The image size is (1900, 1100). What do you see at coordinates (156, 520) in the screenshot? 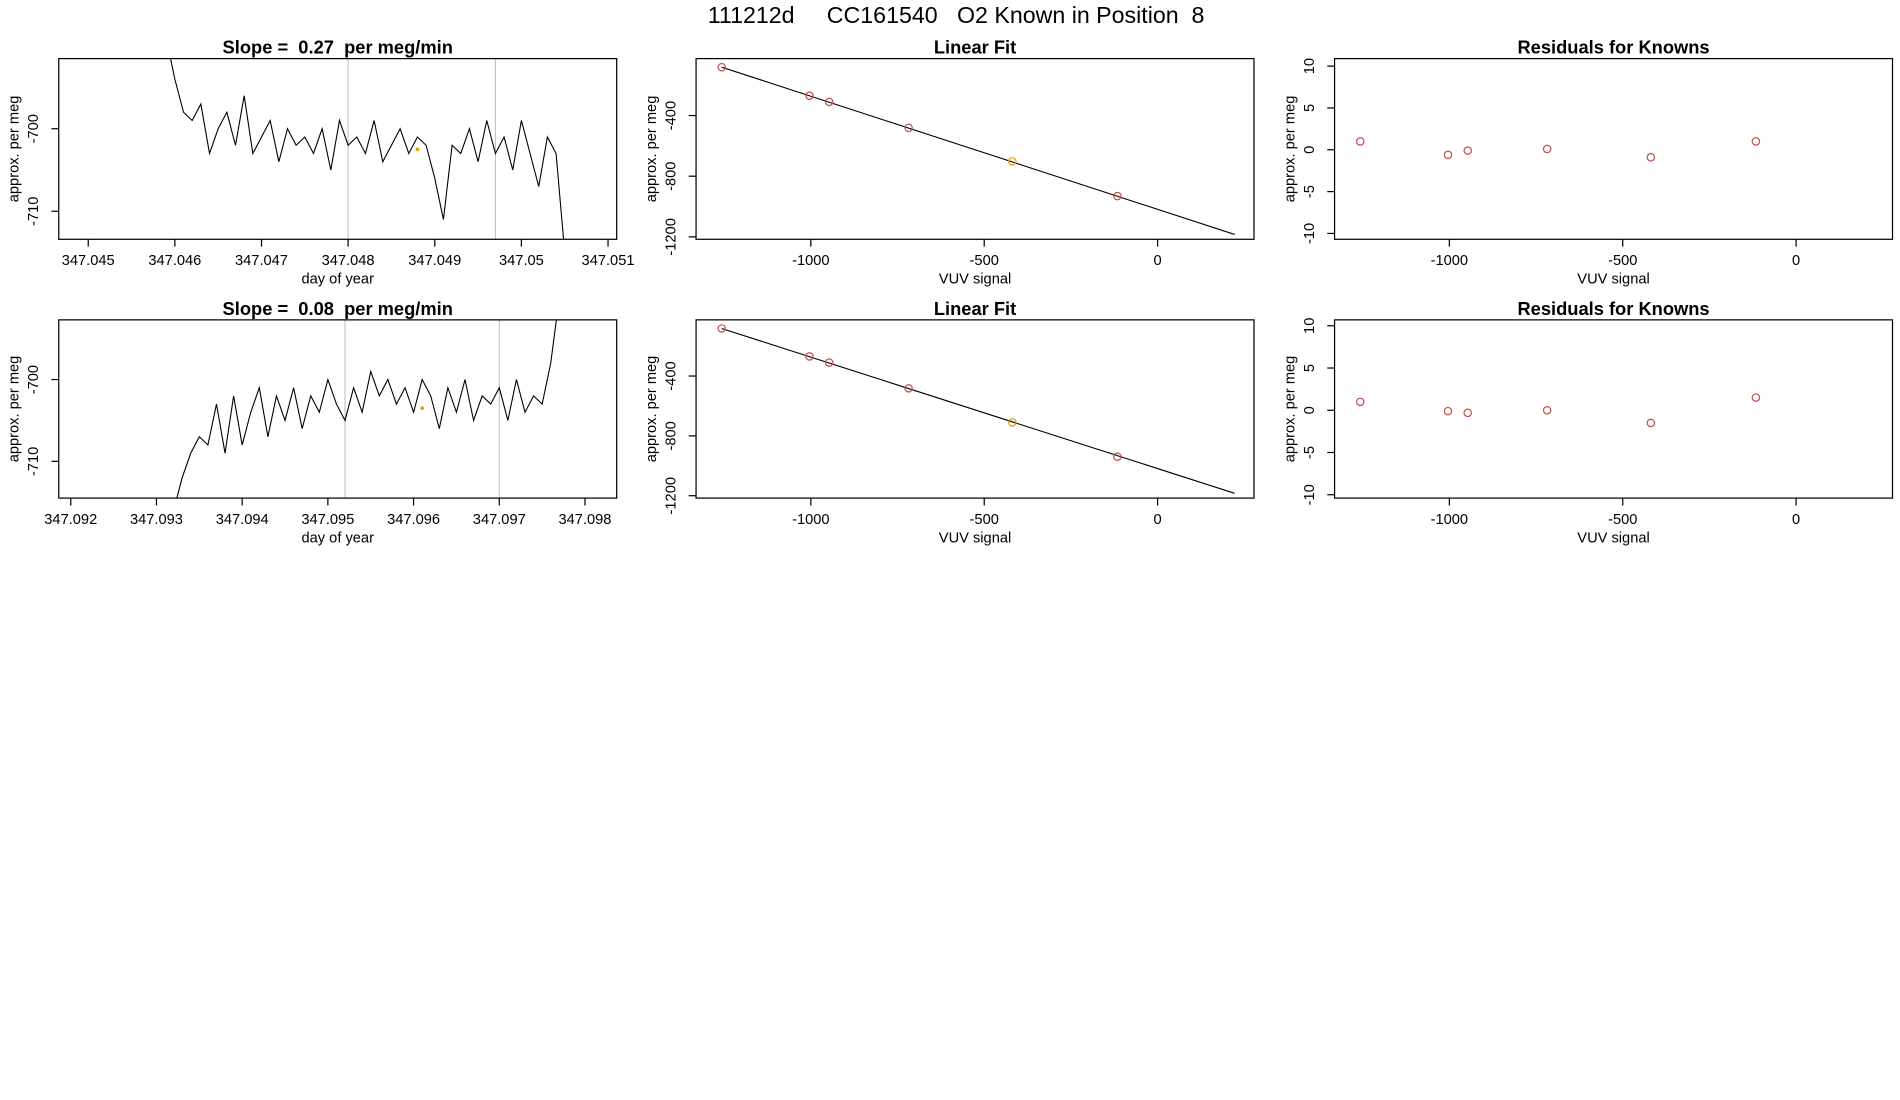
I see `x-tick-label: 347.093` at bounding box center [156, 520].